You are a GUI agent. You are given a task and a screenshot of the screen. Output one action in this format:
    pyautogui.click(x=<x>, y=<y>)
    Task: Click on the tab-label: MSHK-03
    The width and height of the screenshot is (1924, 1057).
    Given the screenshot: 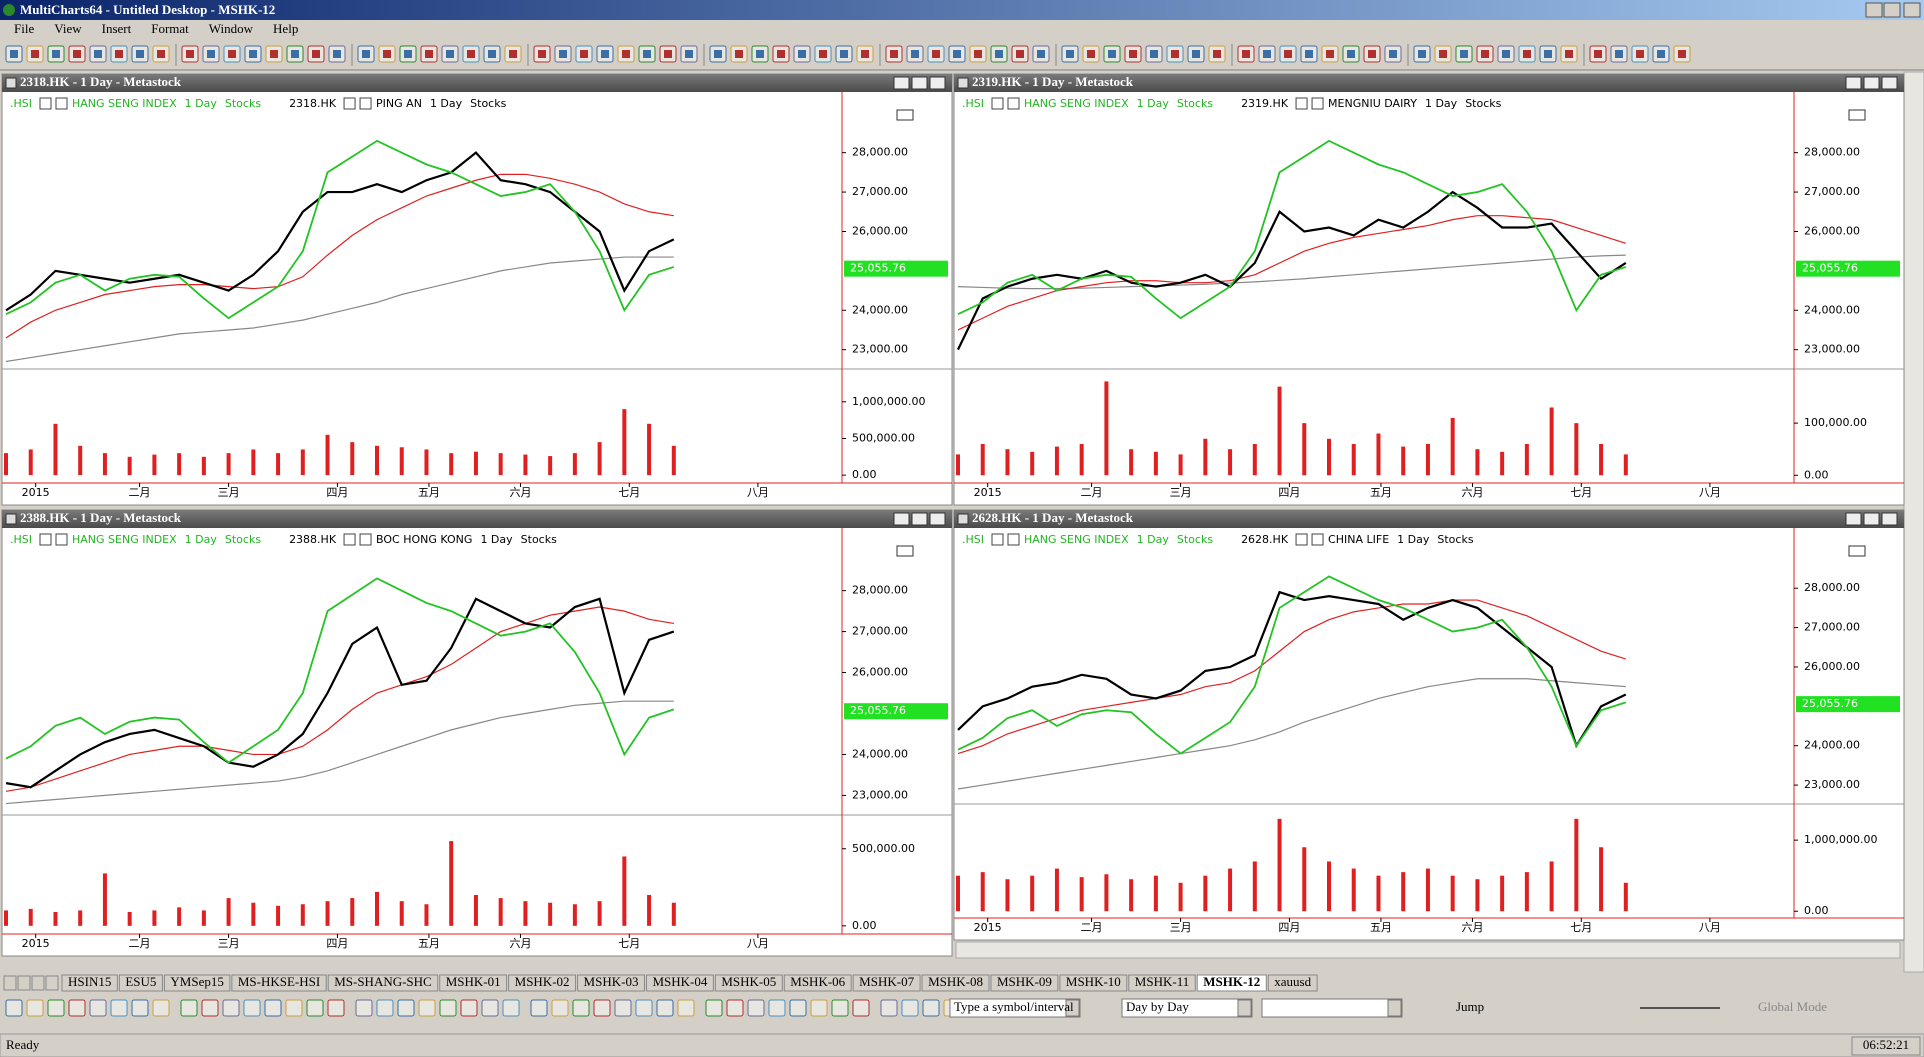 What is the action you would take?
    pyautogui.click(x=611, y=981)
    